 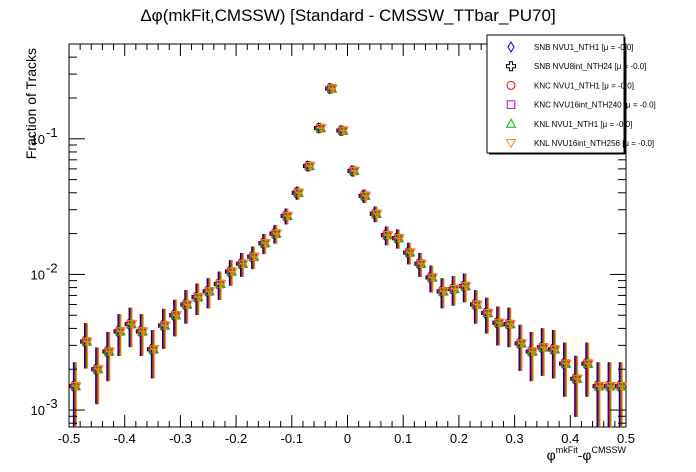 I want to click on x-tick-label: 0.1, so click(x=403, y=438).